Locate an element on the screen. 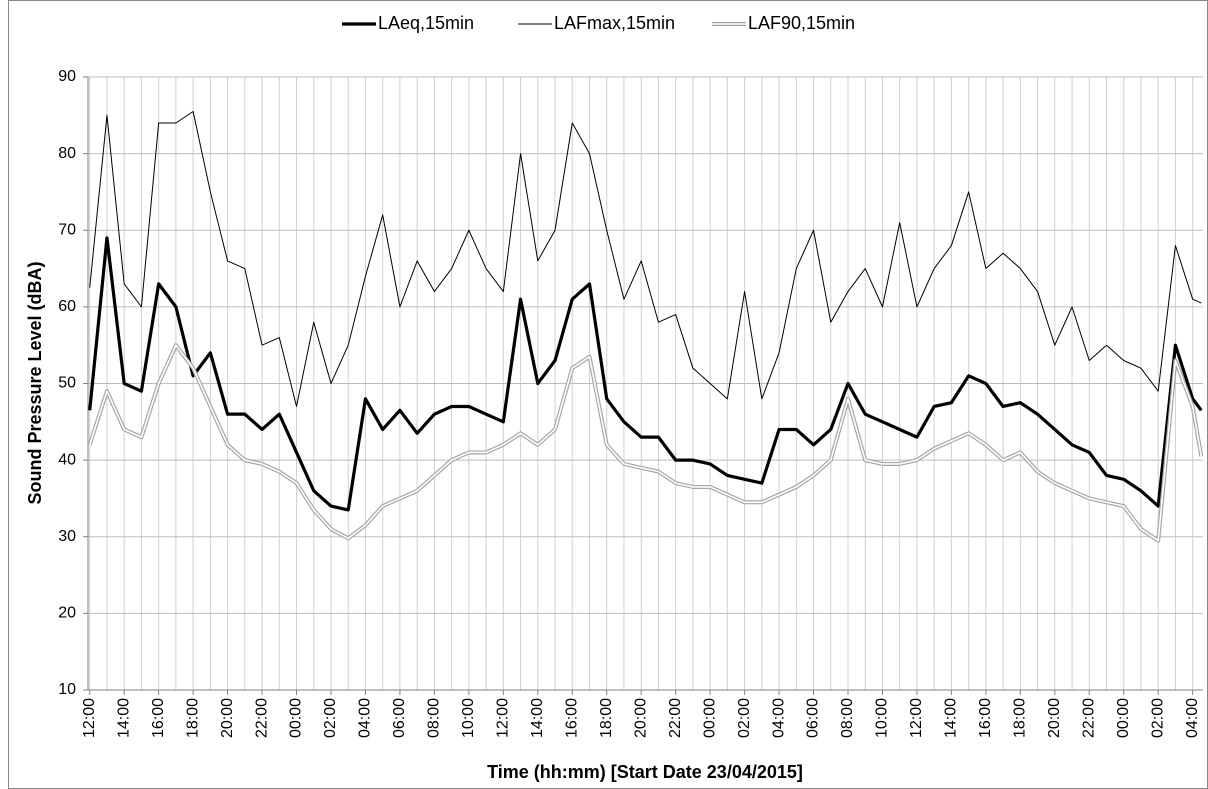  y-tick-label: 30 is located at coordinates (67, 536).